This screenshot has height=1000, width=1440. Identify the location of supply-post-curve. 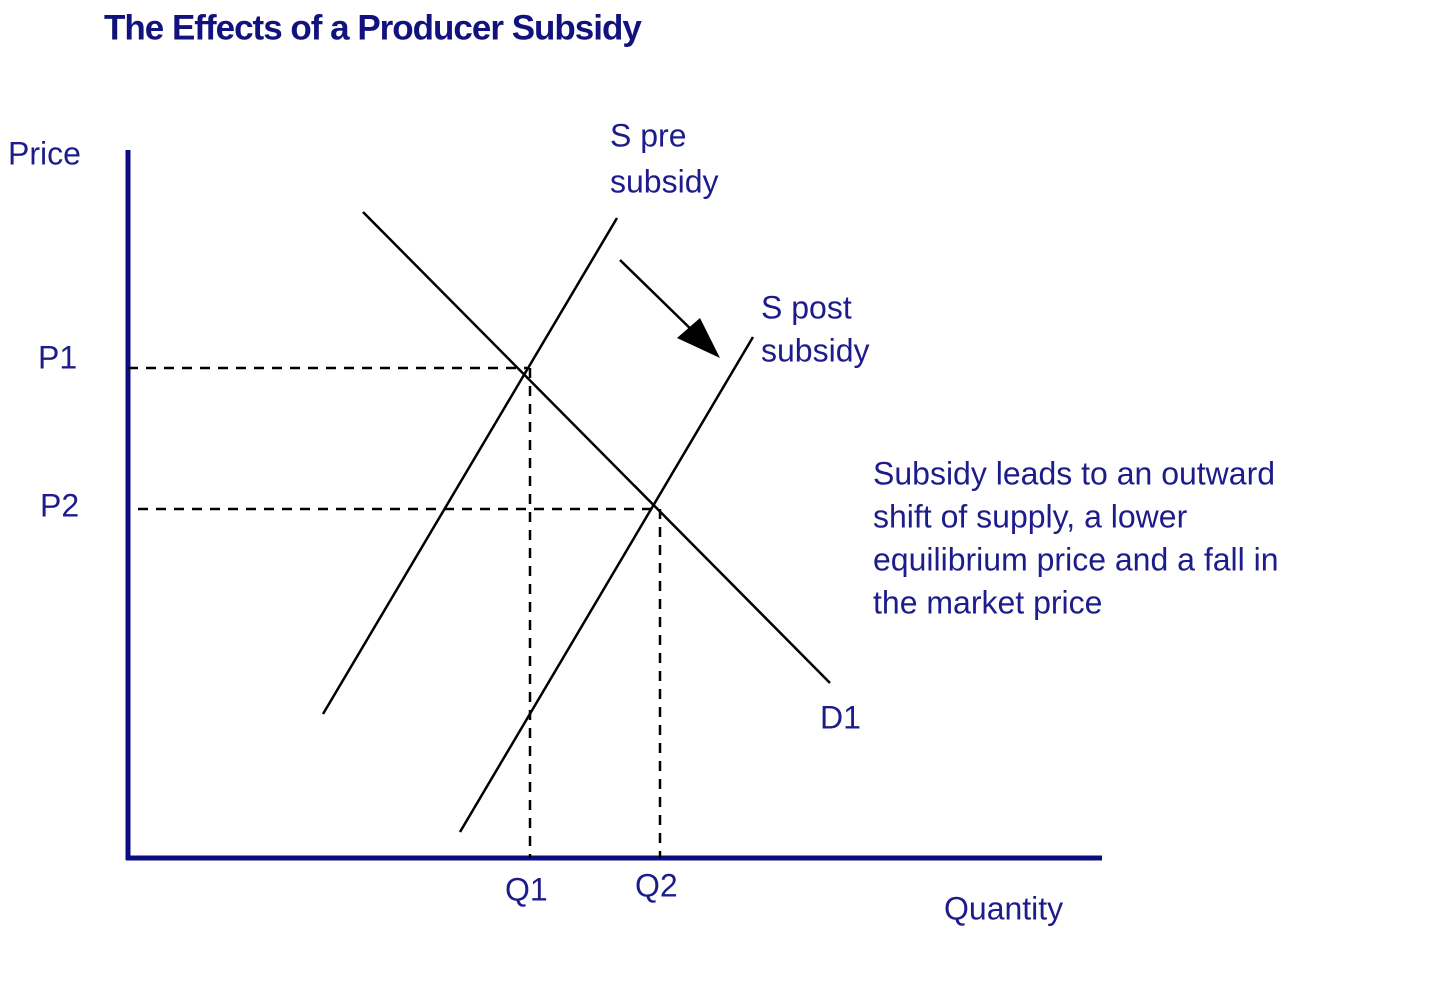
(606, 584).